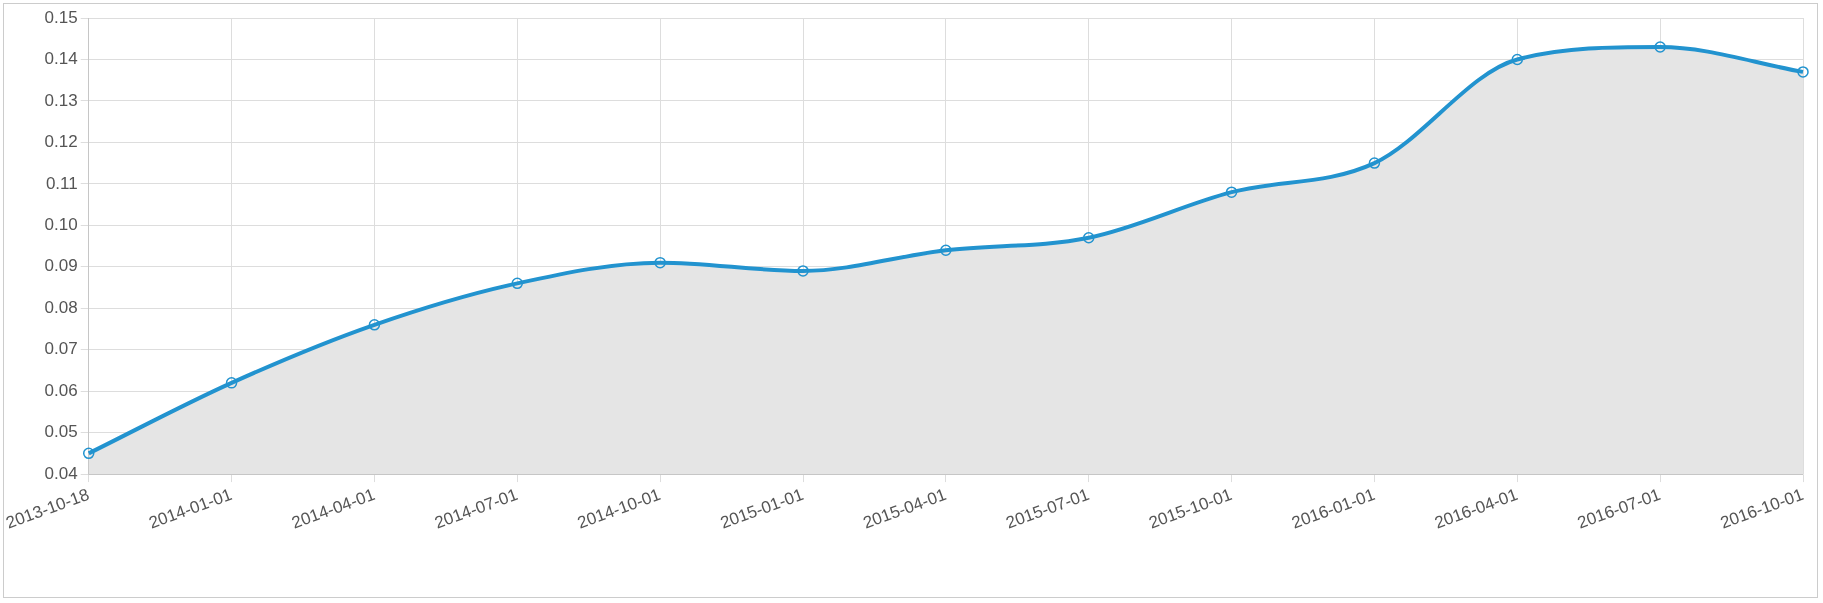 Image resolution: width=1823 pixels, height=603 pixels. What do you see at coordinates (61, 307) in the screenshot?
I see `y-tick-label: 0.08` at bounding box center [61, 307].